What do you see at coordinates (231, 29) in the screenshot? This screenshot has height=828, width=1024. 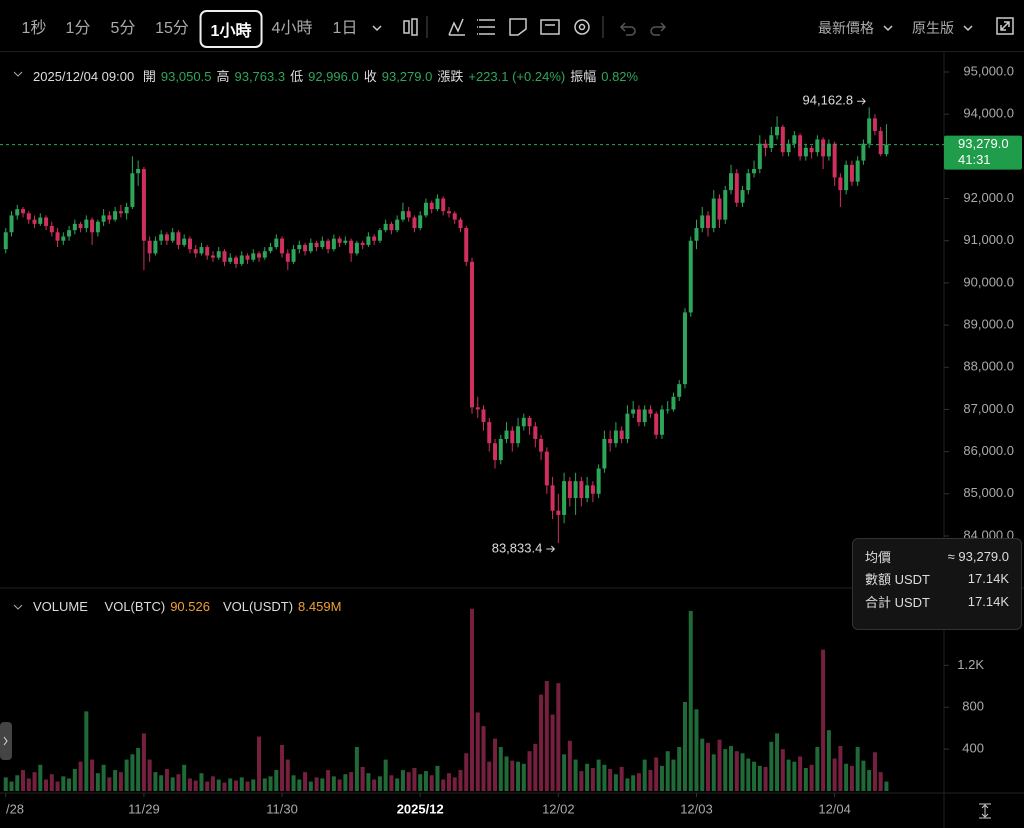 I see `interval-button: 1小時` at bounding box center [231, 29].